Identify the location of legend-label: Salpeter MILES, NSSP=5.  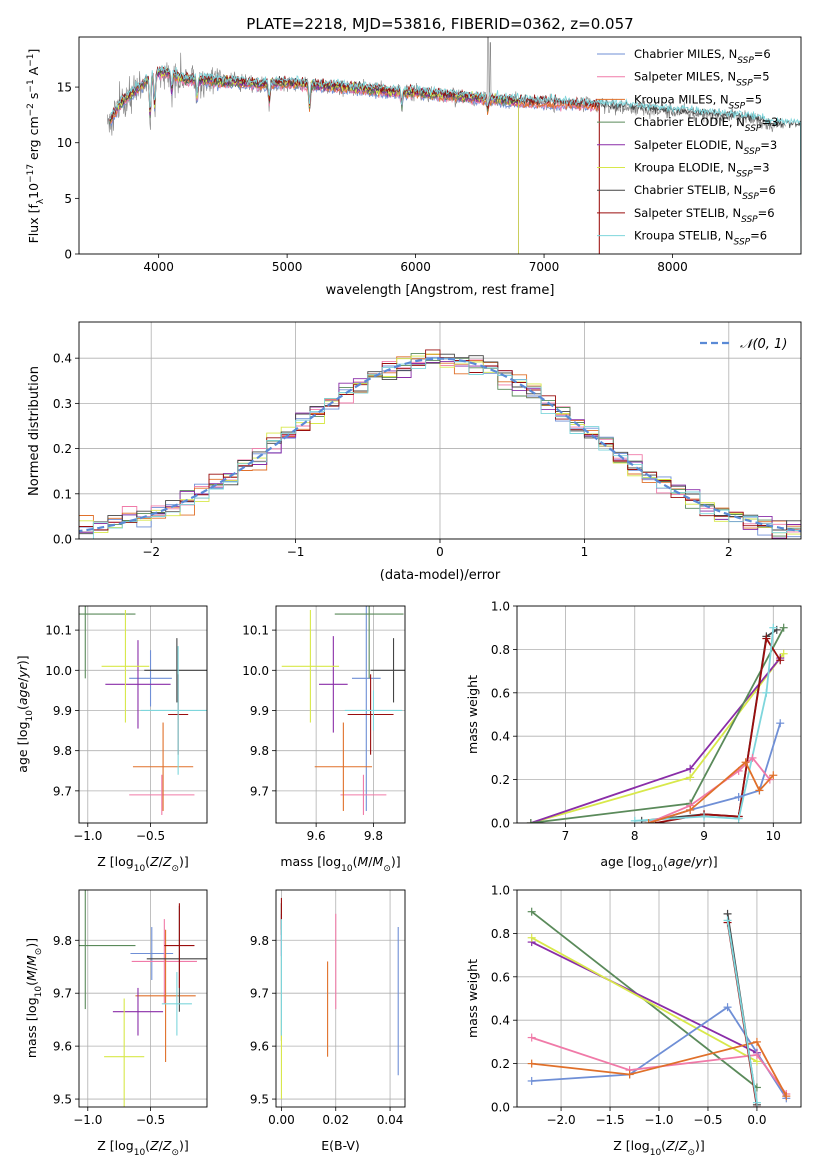
(702, 79).